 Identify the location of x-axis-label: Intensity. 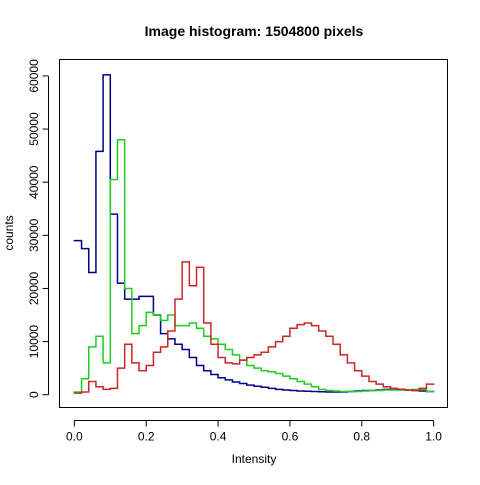
(254, 459).